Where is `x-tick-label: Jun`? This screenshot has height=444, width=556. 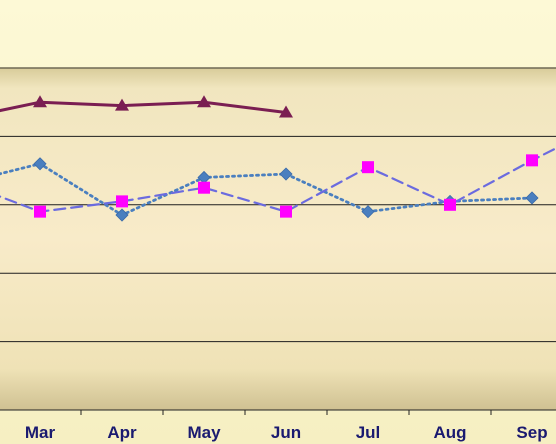
x-tick-label: Jun is located at coordinates (286, 432).